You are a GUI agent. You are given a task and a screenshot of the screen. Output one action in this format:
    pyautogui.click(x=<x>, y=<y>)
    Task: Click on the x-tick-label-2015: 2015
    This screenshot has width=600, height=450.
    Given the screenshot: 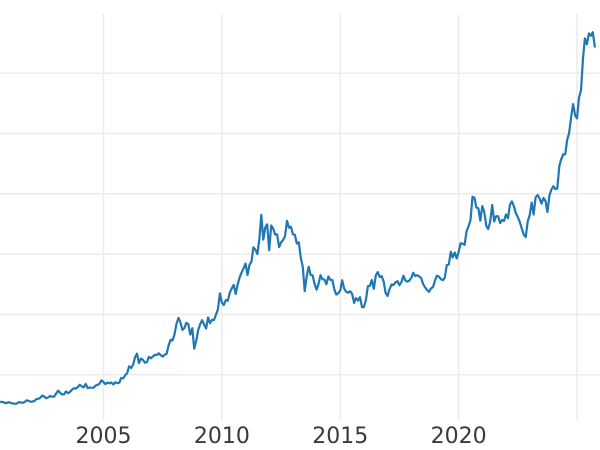 What is the action you would take?
    pyautogui.click(x=340, y=436)
    